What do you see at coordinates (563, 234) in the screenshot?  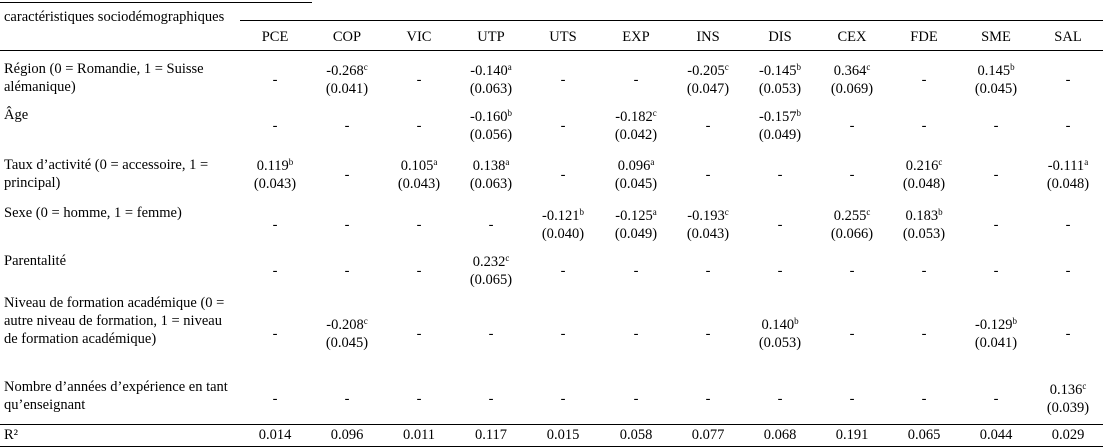 I see `standard-error: (0.040)` at bounding box center [563, 234].